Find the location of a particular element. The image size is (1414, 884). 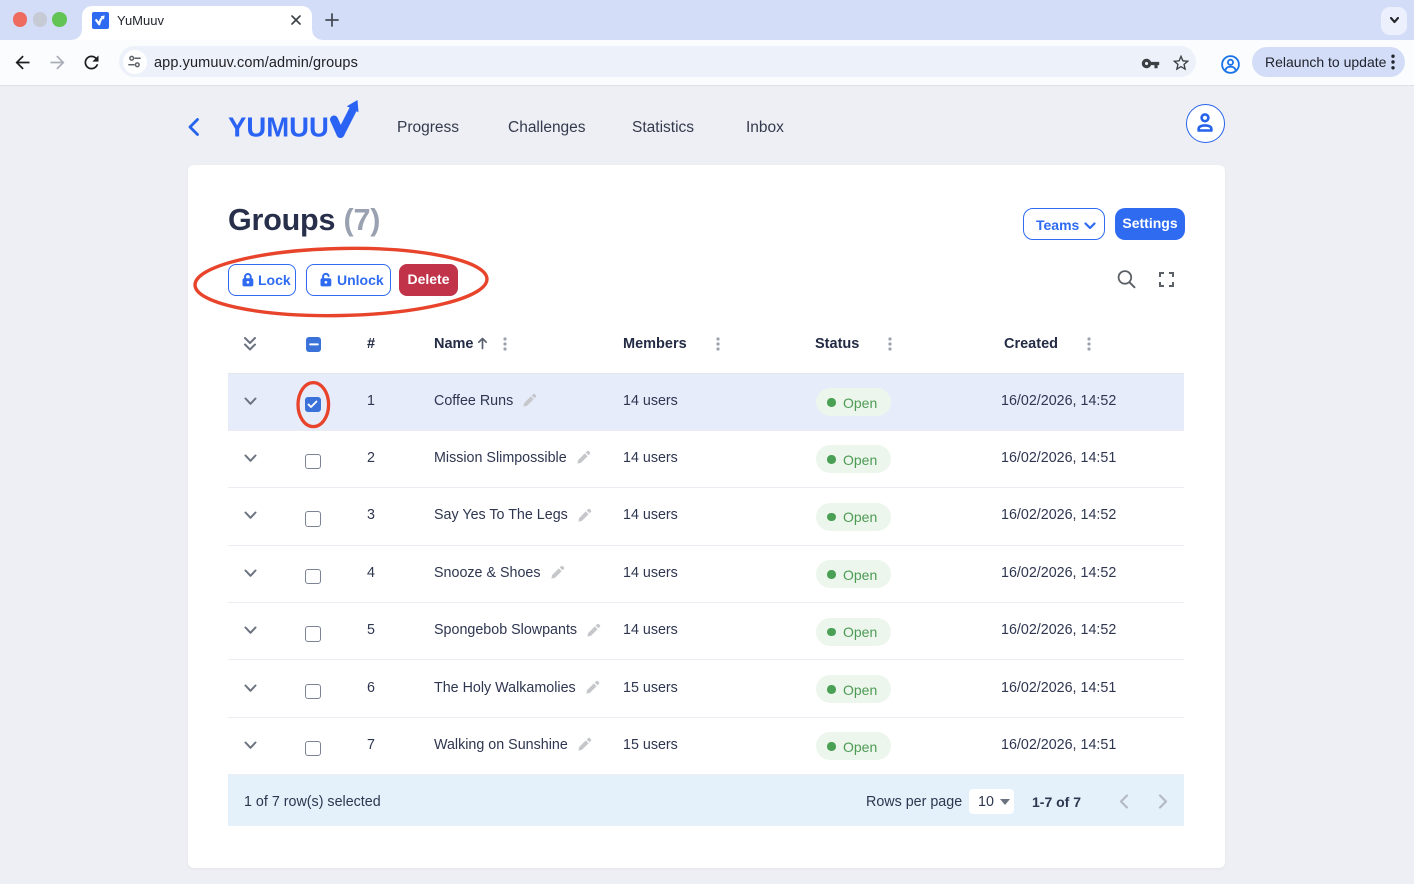

svg-text: YUMUU is located at coordinates (278, 127).